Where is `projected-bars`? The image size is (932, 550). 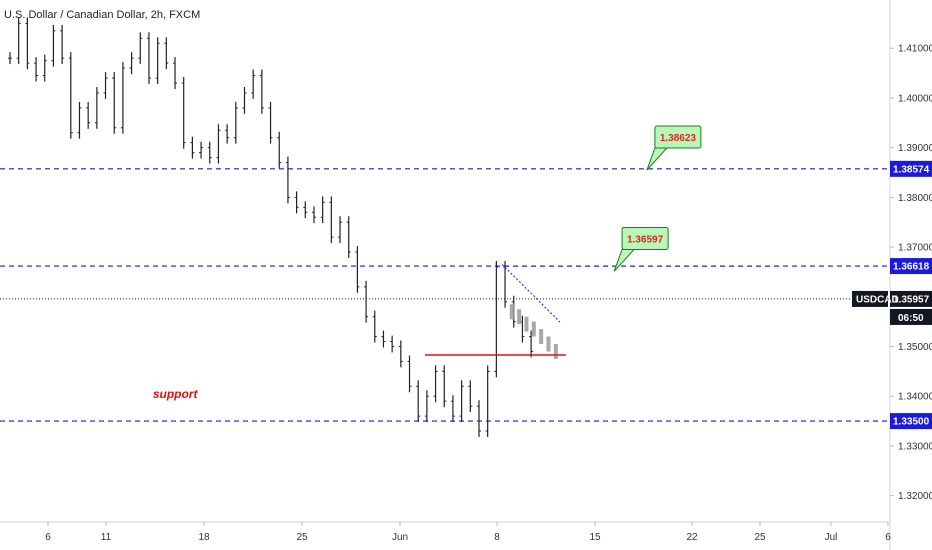
projected-bars is located at coordinates (533, 331).